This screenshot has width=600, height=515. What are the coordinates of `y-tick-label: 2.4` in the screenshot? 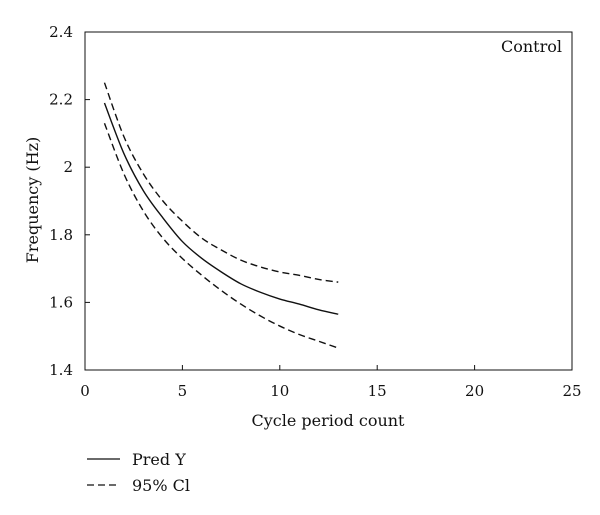 It's located at (61, 32).